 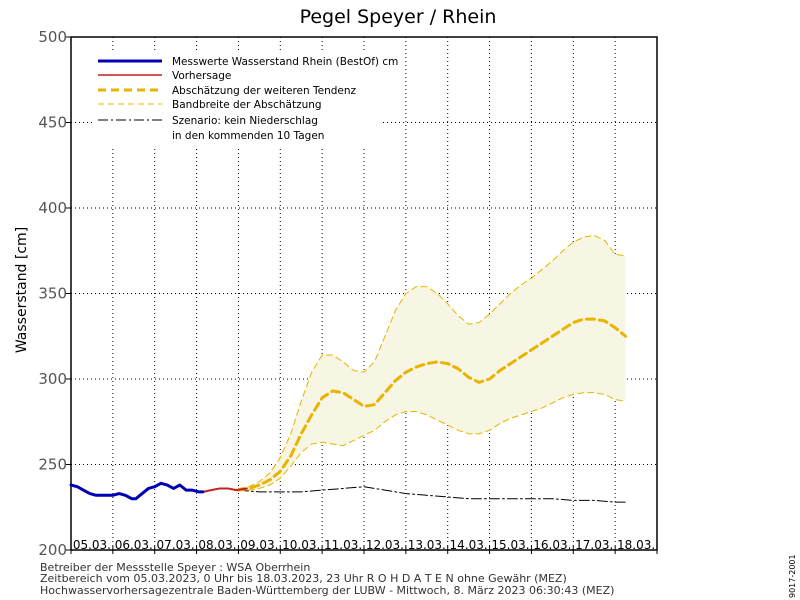 I want to click on x-tick-label-10: 15.03., so click(x=510, y=545).